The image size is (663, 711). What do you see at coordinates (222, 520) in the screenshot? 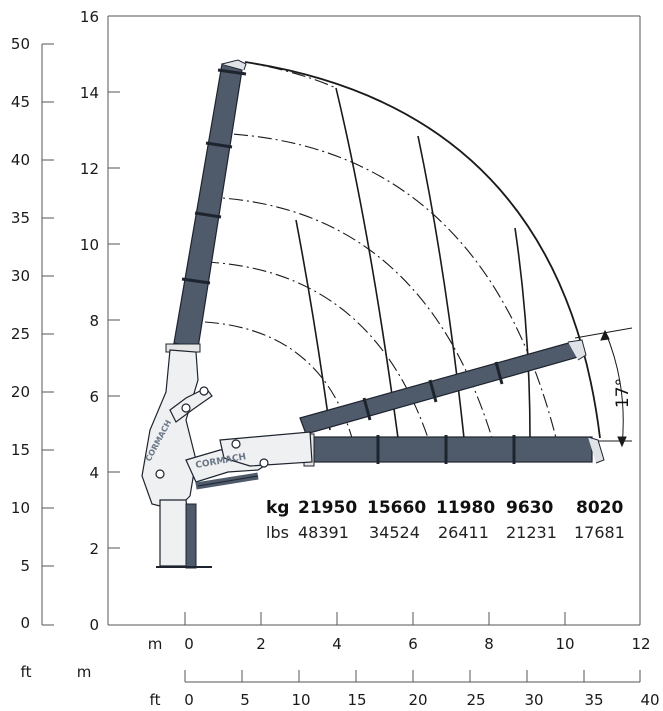
I see `crane-cylinders` at bounding box center [222, 520].